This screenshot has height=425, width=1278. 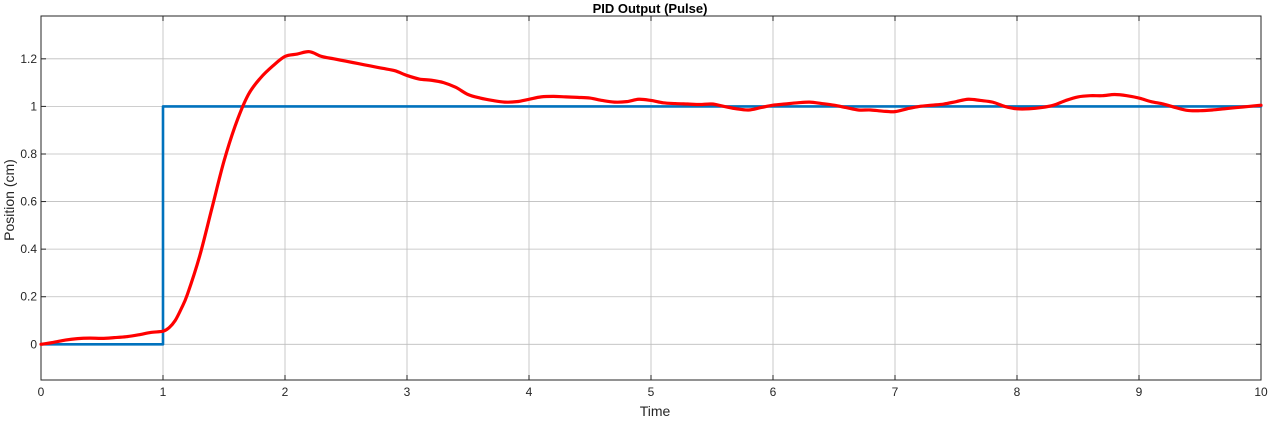 I want to click on x-tick-label: 9, so click(x=1139, y=392).